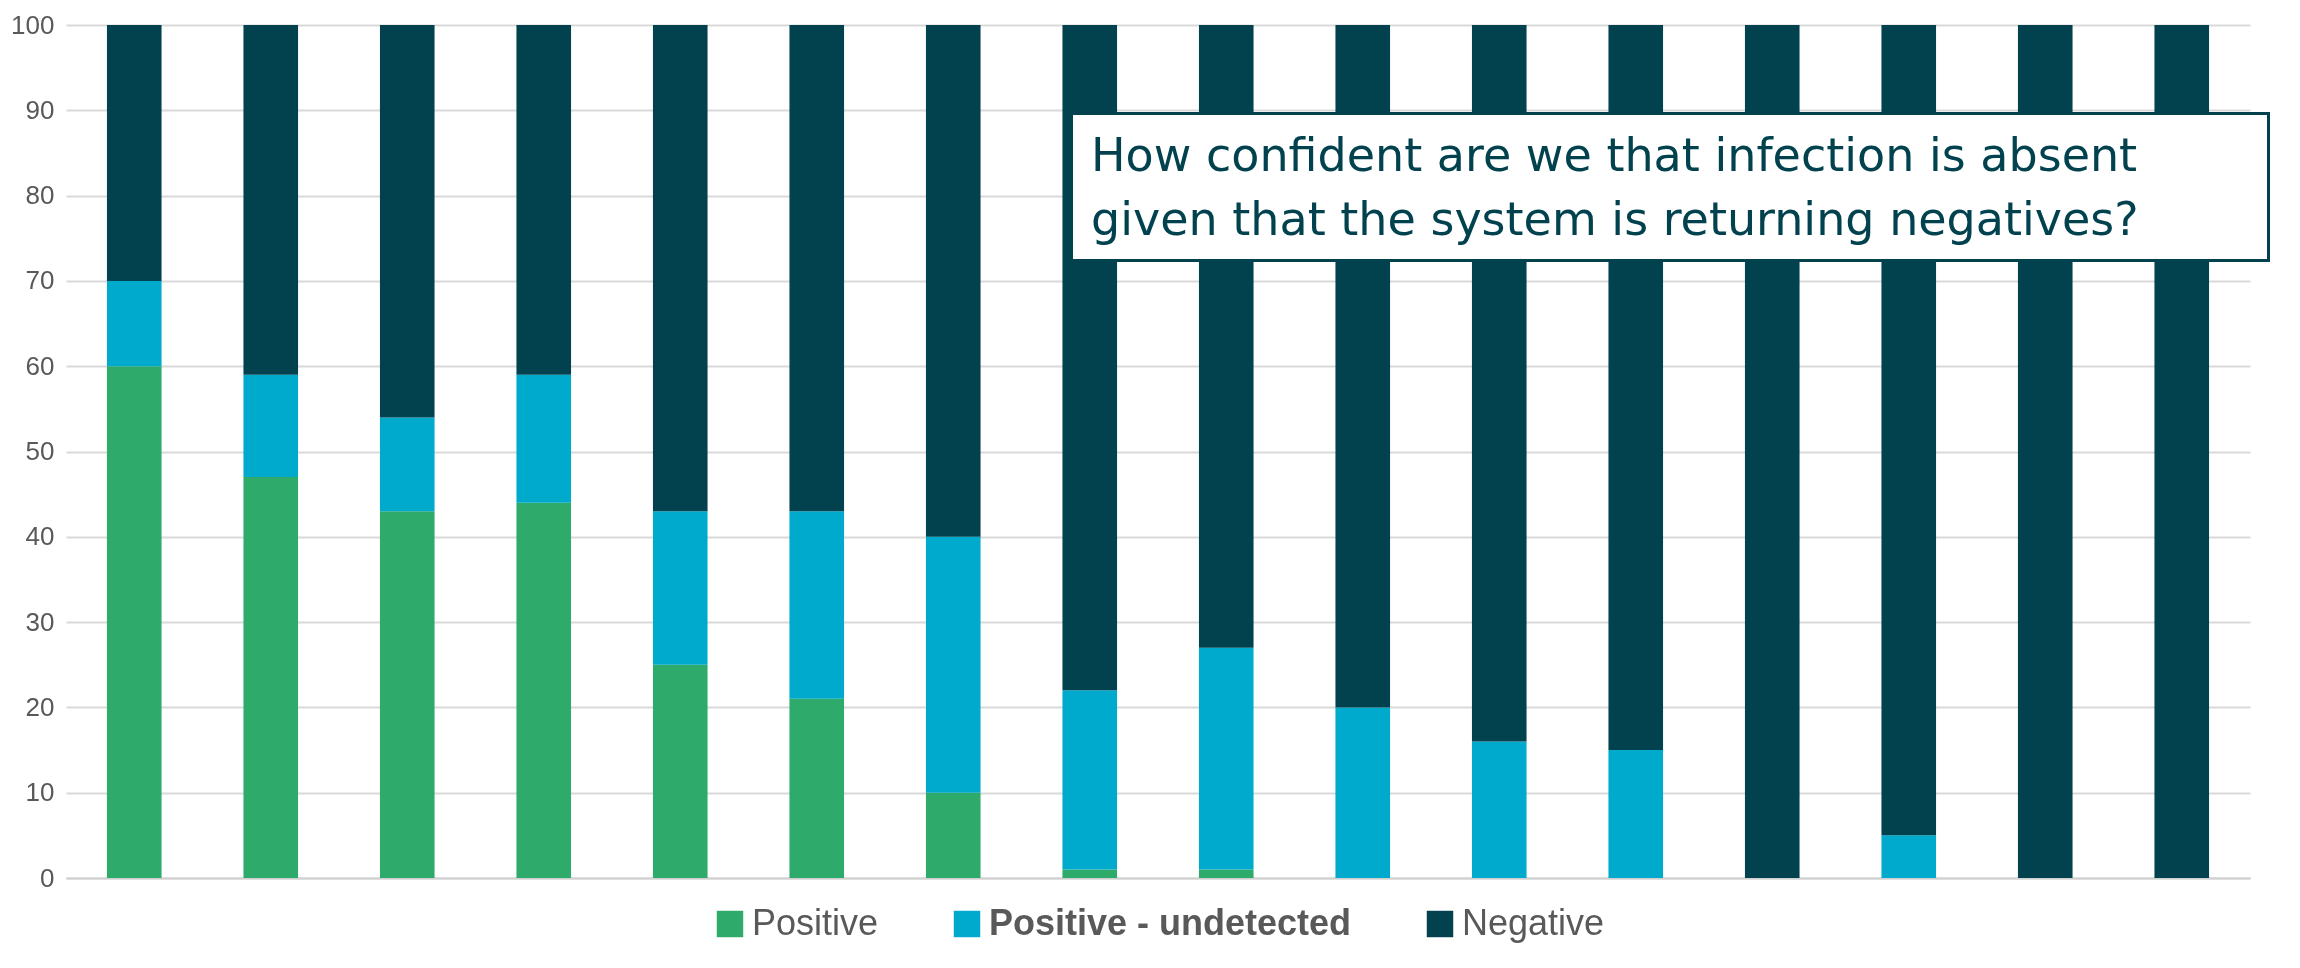  What do you see at coordinates (40, 365) in the screenshot?
I see `y-tick-label: 60` at bounding box center [40, 365].